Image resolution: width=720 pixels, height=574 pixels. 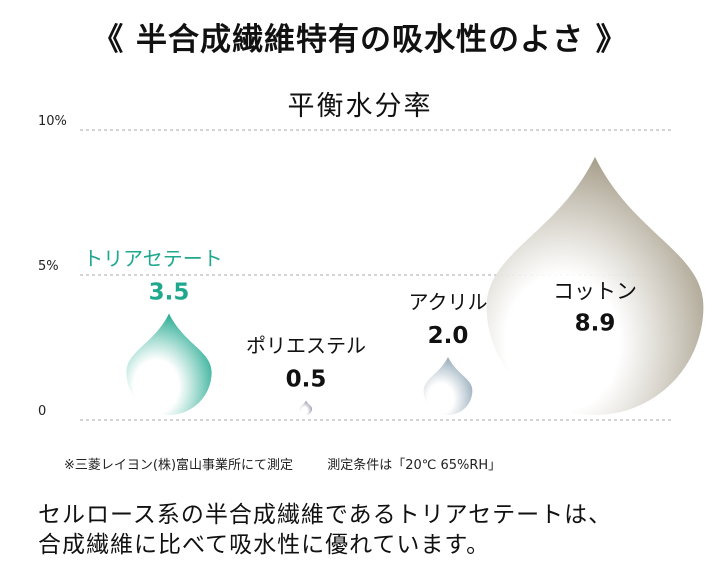 I want to click on note-conditions: 測定条件は「20℃ 65%RH」, so click(x=414, y=465).